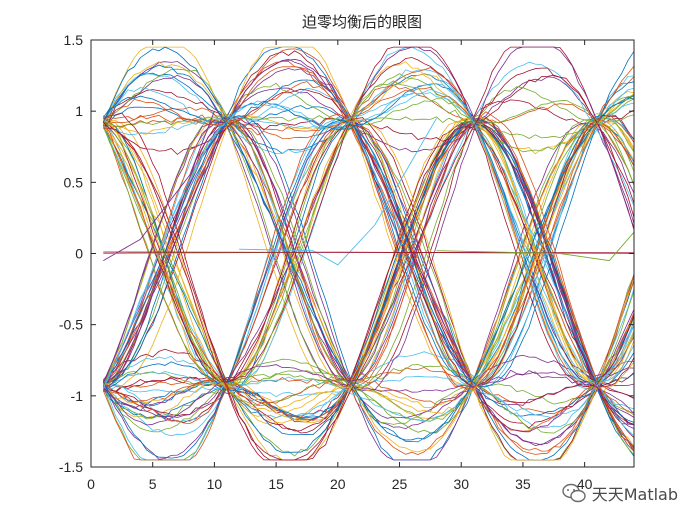  Describe the element at coordinates (153, 484) in the screenshot. I see `x-tick-label: 5` at that location.